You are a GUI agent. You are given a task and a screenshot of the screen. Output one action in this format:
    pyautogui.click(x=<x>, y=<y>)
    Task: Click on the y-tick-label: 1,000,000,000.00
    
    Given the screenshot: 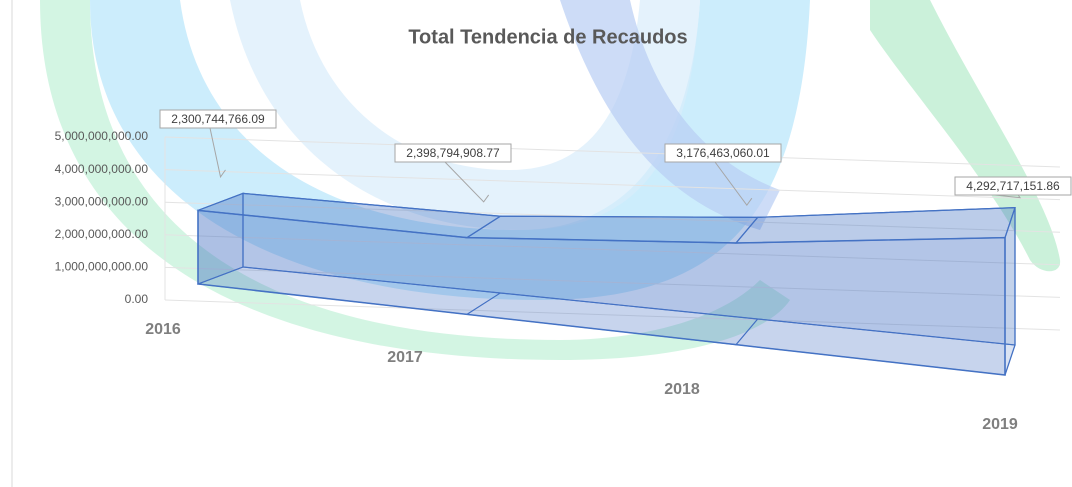 What is the action you would take?
    pyautogui.click(x=102, y=267)
    